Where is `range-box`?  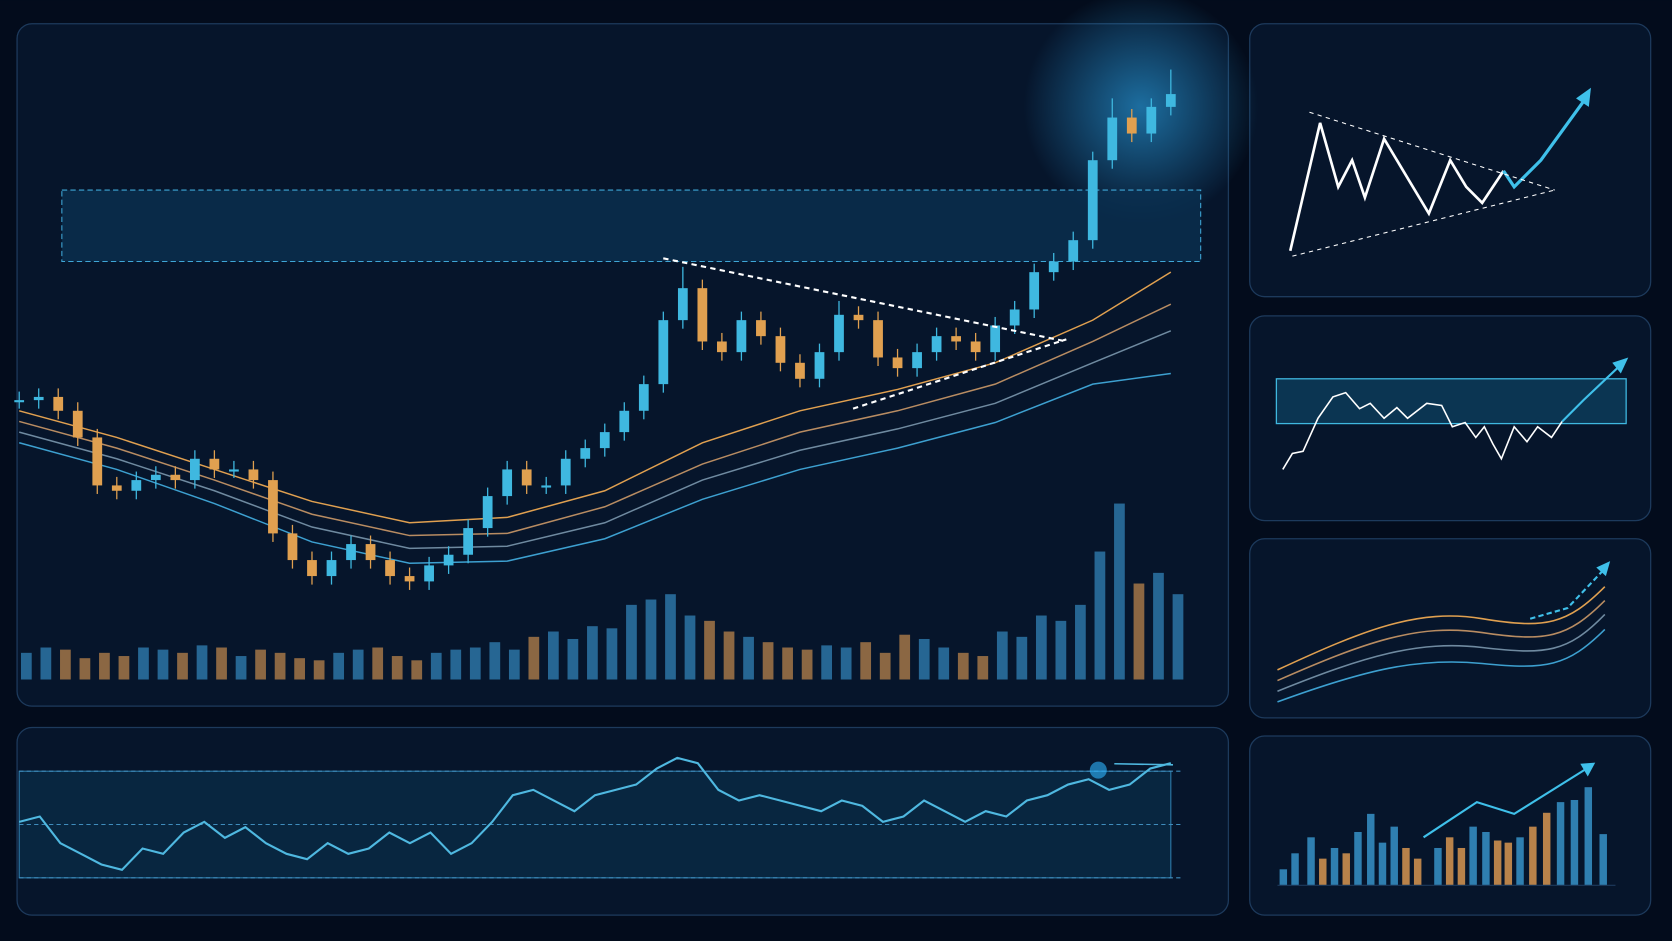 range-box is located at coordinates (1451, 401).